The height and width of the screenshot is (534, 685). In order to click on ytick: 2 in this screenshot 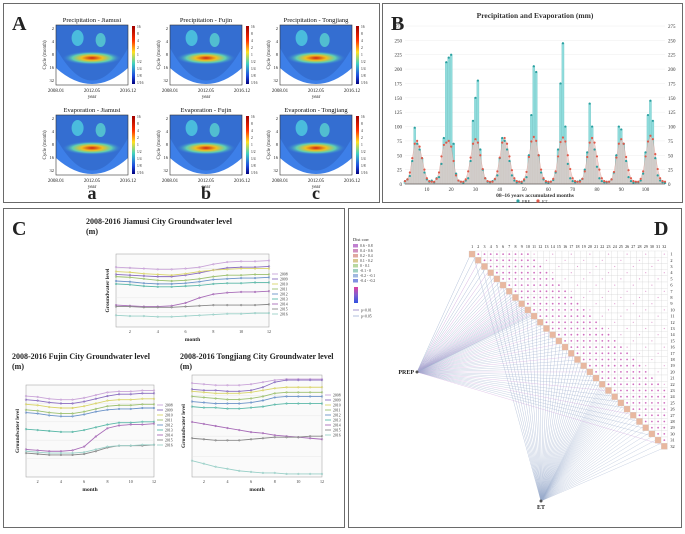, I will do `click(53, 118)`.